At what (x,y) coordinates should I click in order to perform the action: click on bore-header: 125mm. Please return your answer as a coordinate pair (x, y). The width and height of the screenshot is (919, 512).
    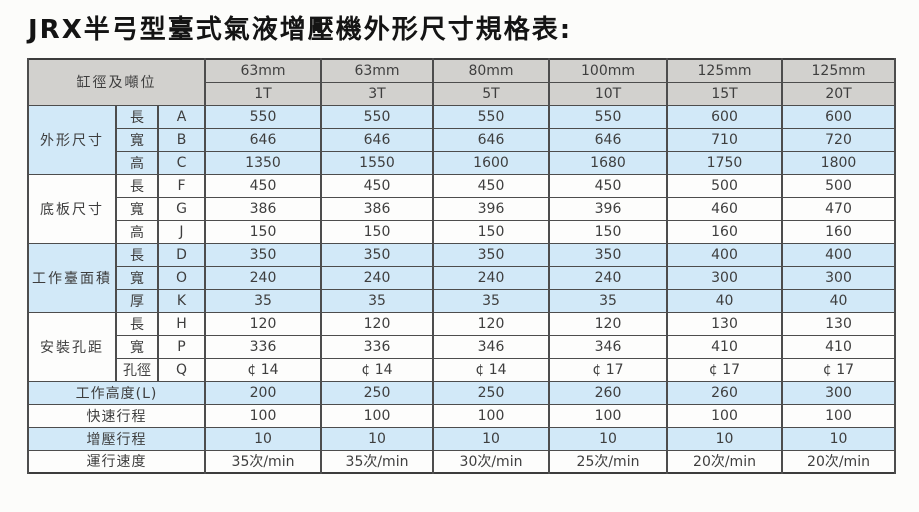
    Looking at the image, I should click on (838, 70).